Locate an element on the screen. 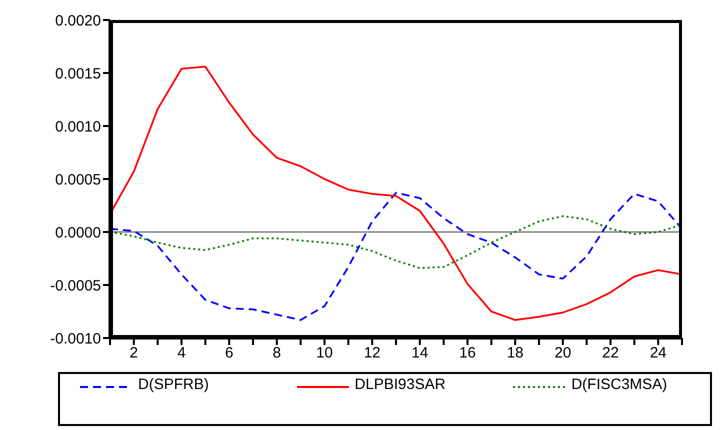 This screenshot has width=720, height=430. x-tick-label: 24 is located at coordinates (658, 353).